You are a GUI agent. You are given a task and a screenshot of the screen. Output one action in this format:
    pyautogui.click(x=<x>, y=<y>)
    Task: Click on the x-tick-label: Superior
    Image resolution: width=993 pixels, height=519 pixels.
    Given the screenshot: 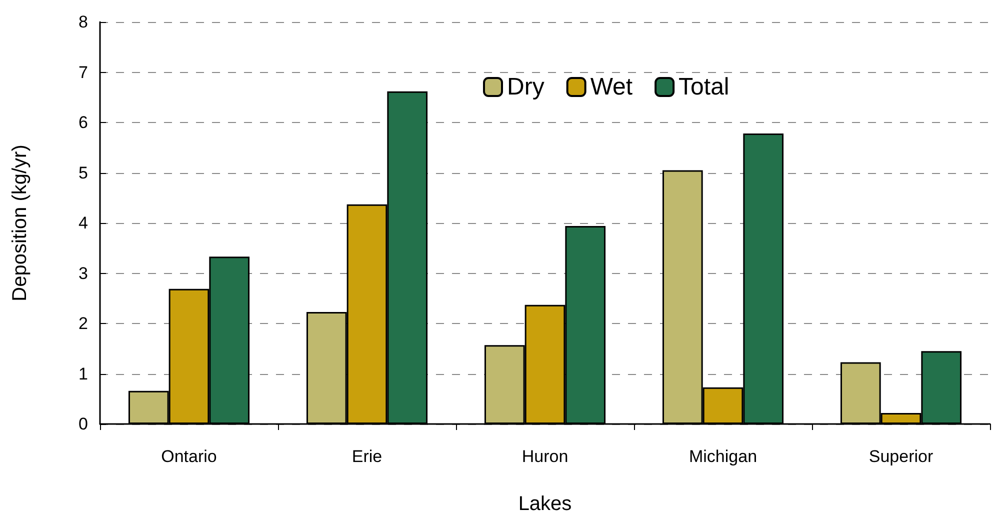 What is the action you would take?
    pyautogui.click(x=901, y=456)
    